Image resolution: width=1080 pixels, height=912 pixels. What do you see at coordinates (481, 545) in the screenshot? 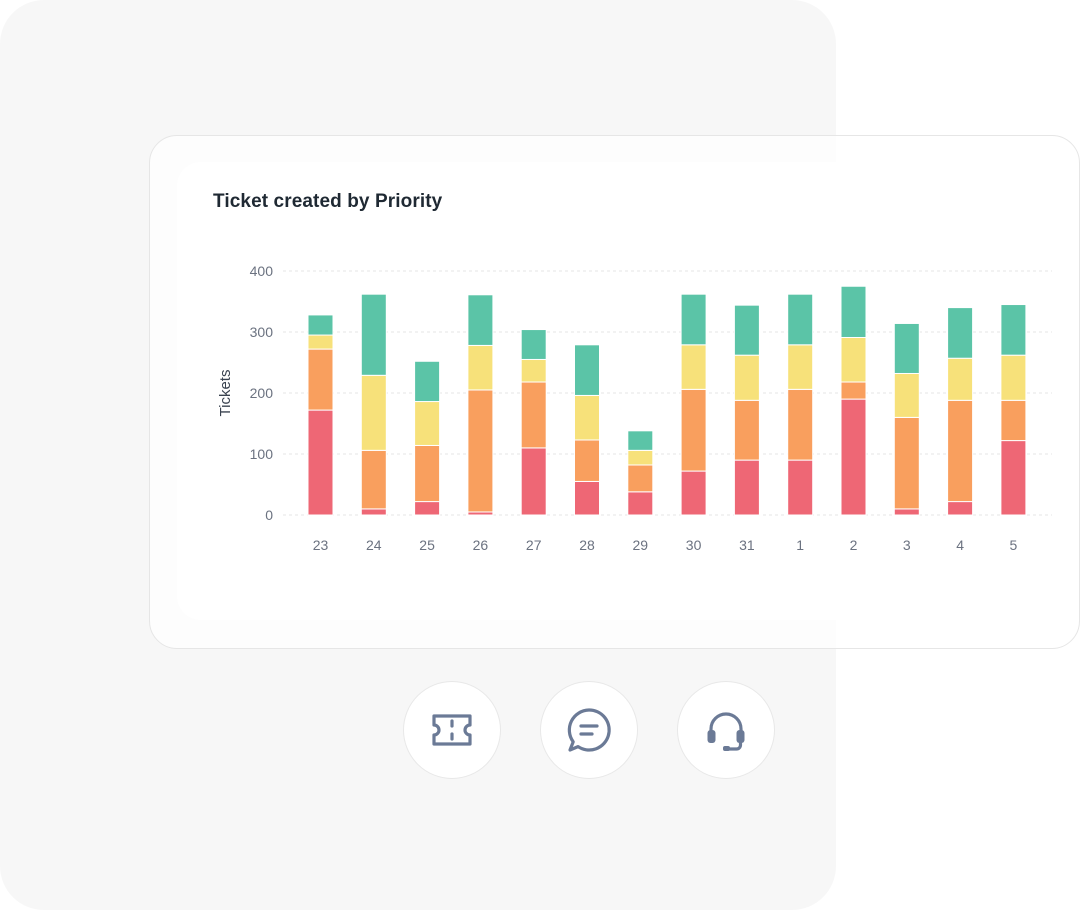
I see `x-tick-label: 26` at bounding box center [481, 545].